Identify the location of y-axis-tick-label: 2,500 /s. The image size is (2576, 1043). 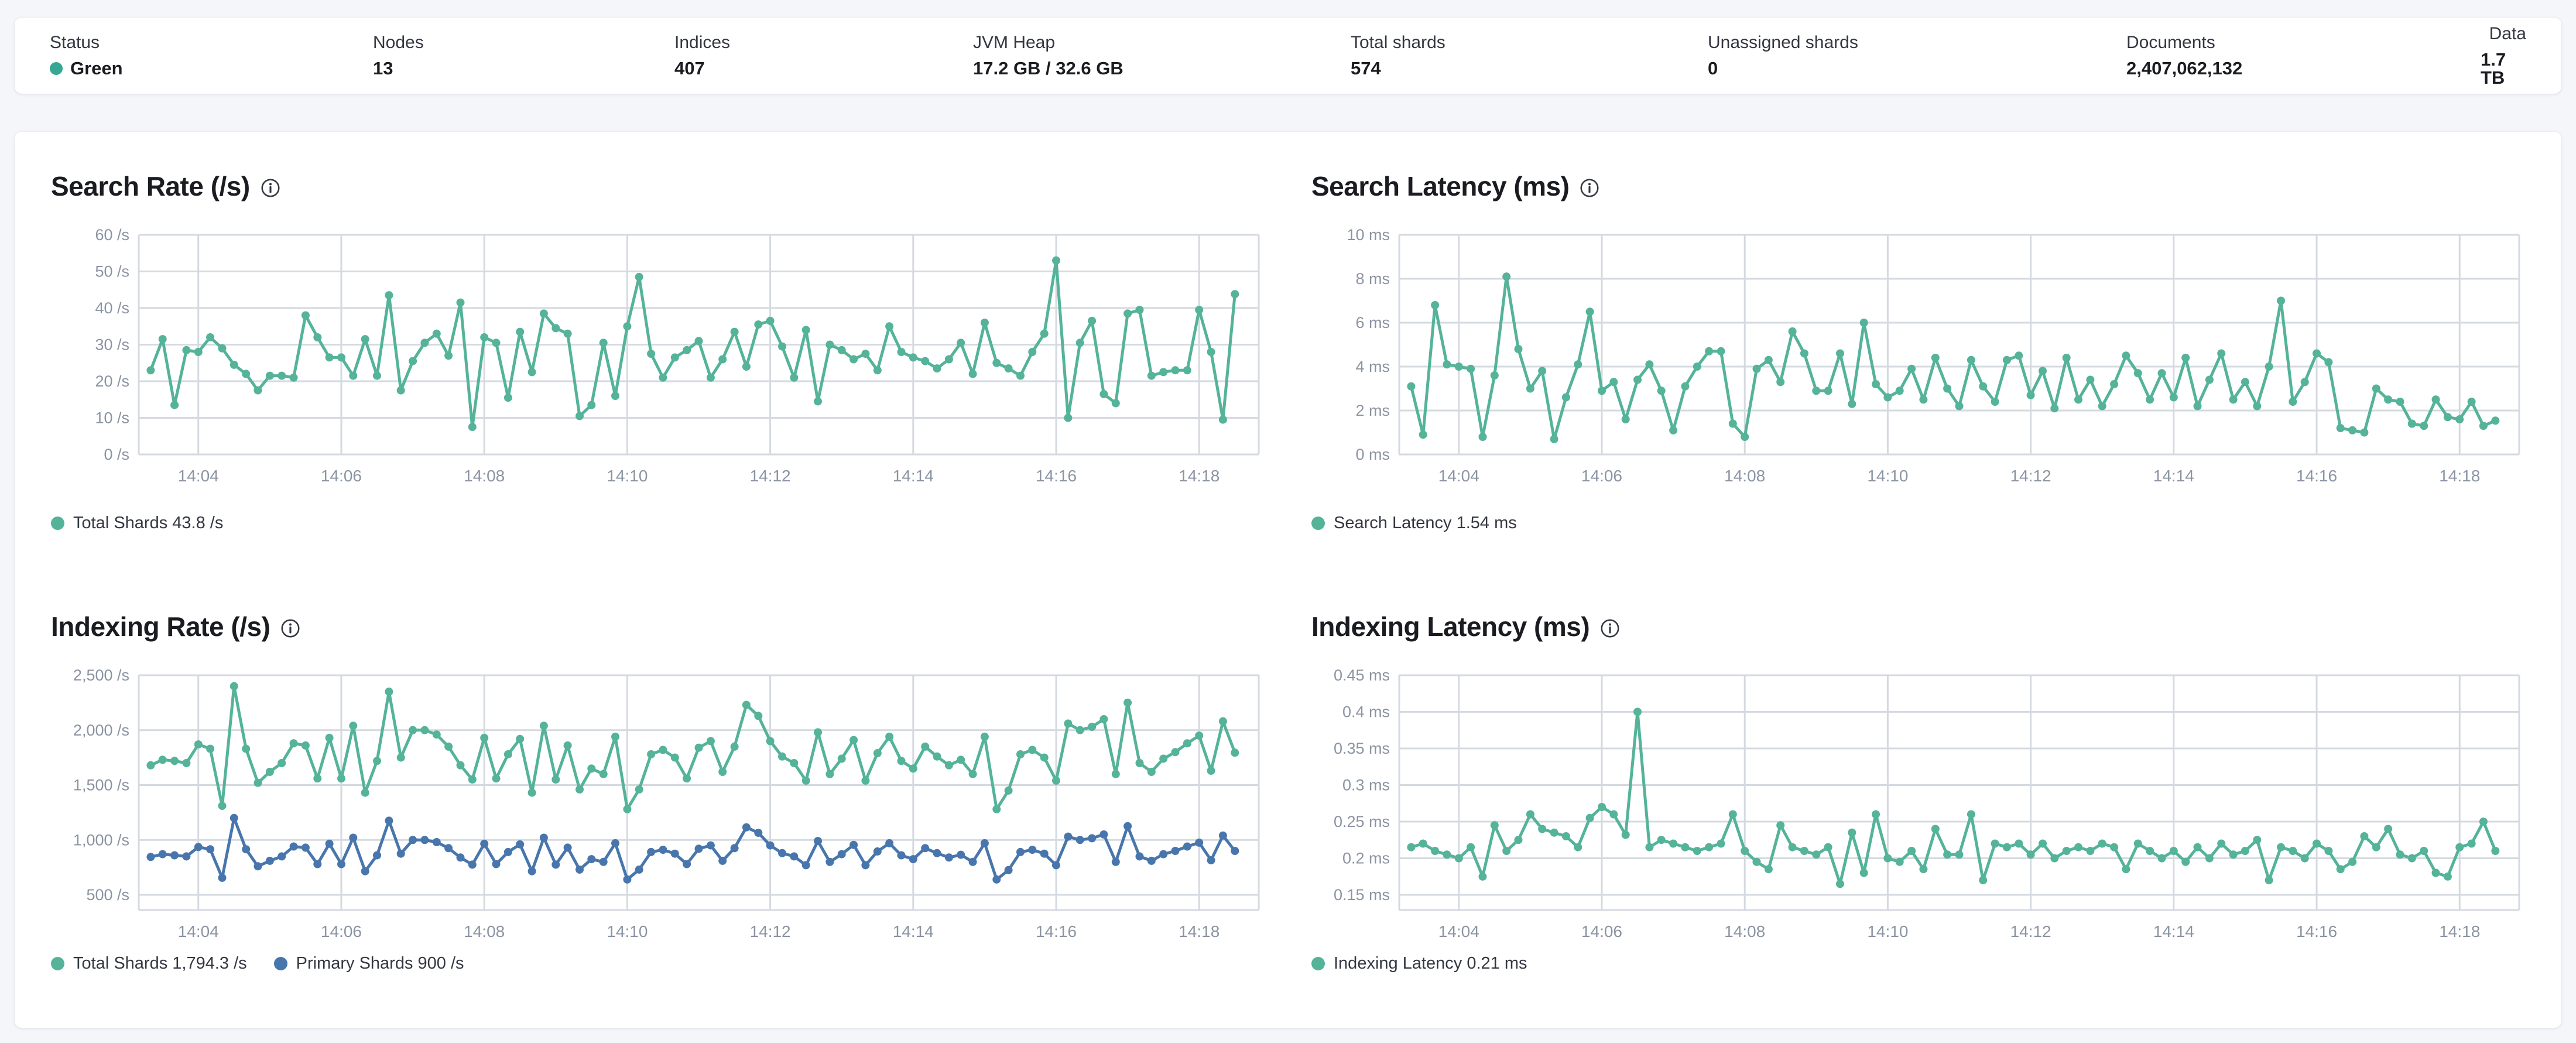
(101, 675).